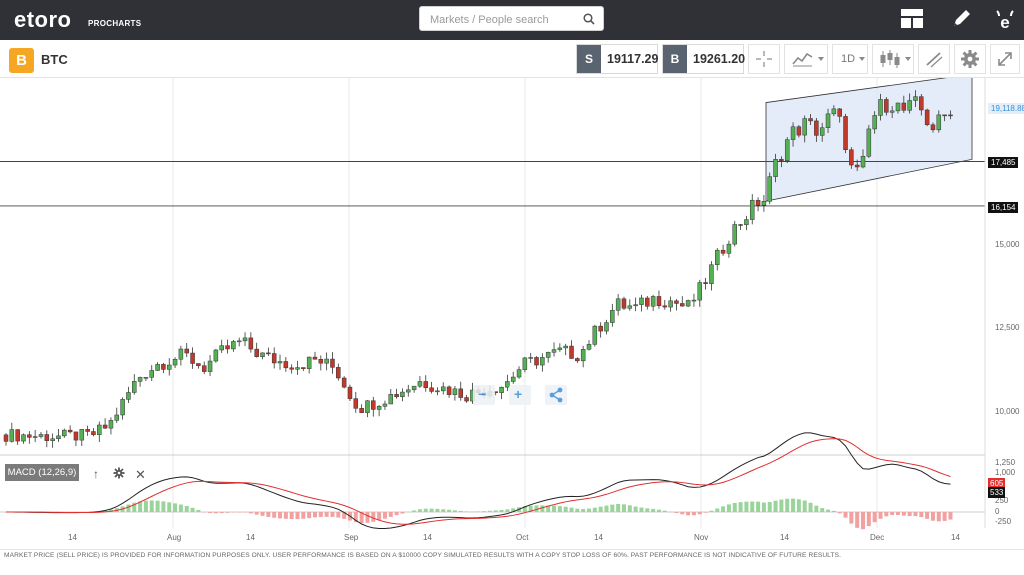  Describe the element at coordinates (140, 474) in the screenshot. I see `close-icon: ✕` at that location.